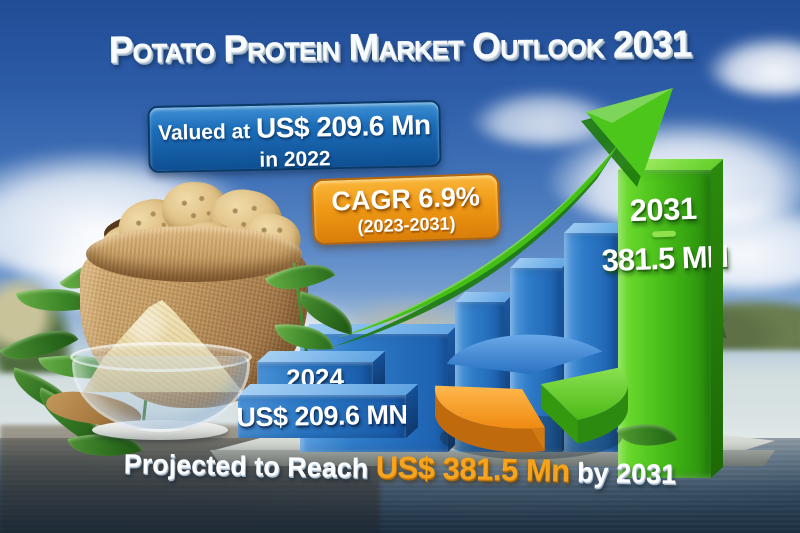 The height and width of the screenshot is (533, 800). What do you see at coordinates (406, 209) in the screenshot?
I see `cagr-badge: CAGR 6.9% (2023-2031)` at bounding box center [406, 209].